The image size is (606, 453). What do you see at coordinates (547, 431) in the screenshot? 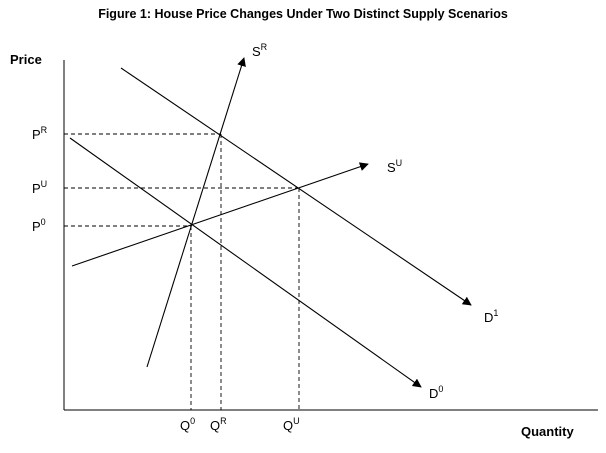
I see `x-axis-label: Quantity` at bounding box center [547, 431].